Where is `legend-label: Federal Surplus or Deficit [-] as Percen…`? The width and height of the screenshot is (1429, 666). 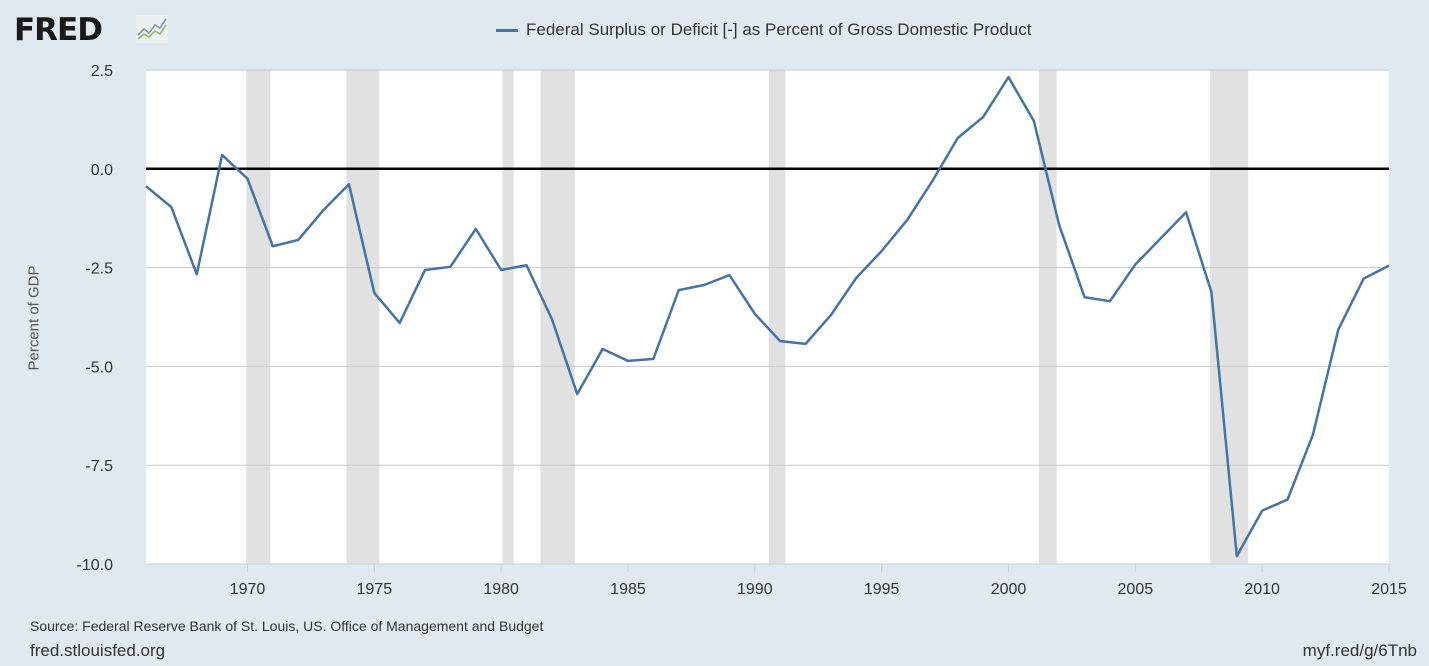 legend-label: Federal Surplus or Deficit [-] as Percen… is located at coordinates (779, 29).